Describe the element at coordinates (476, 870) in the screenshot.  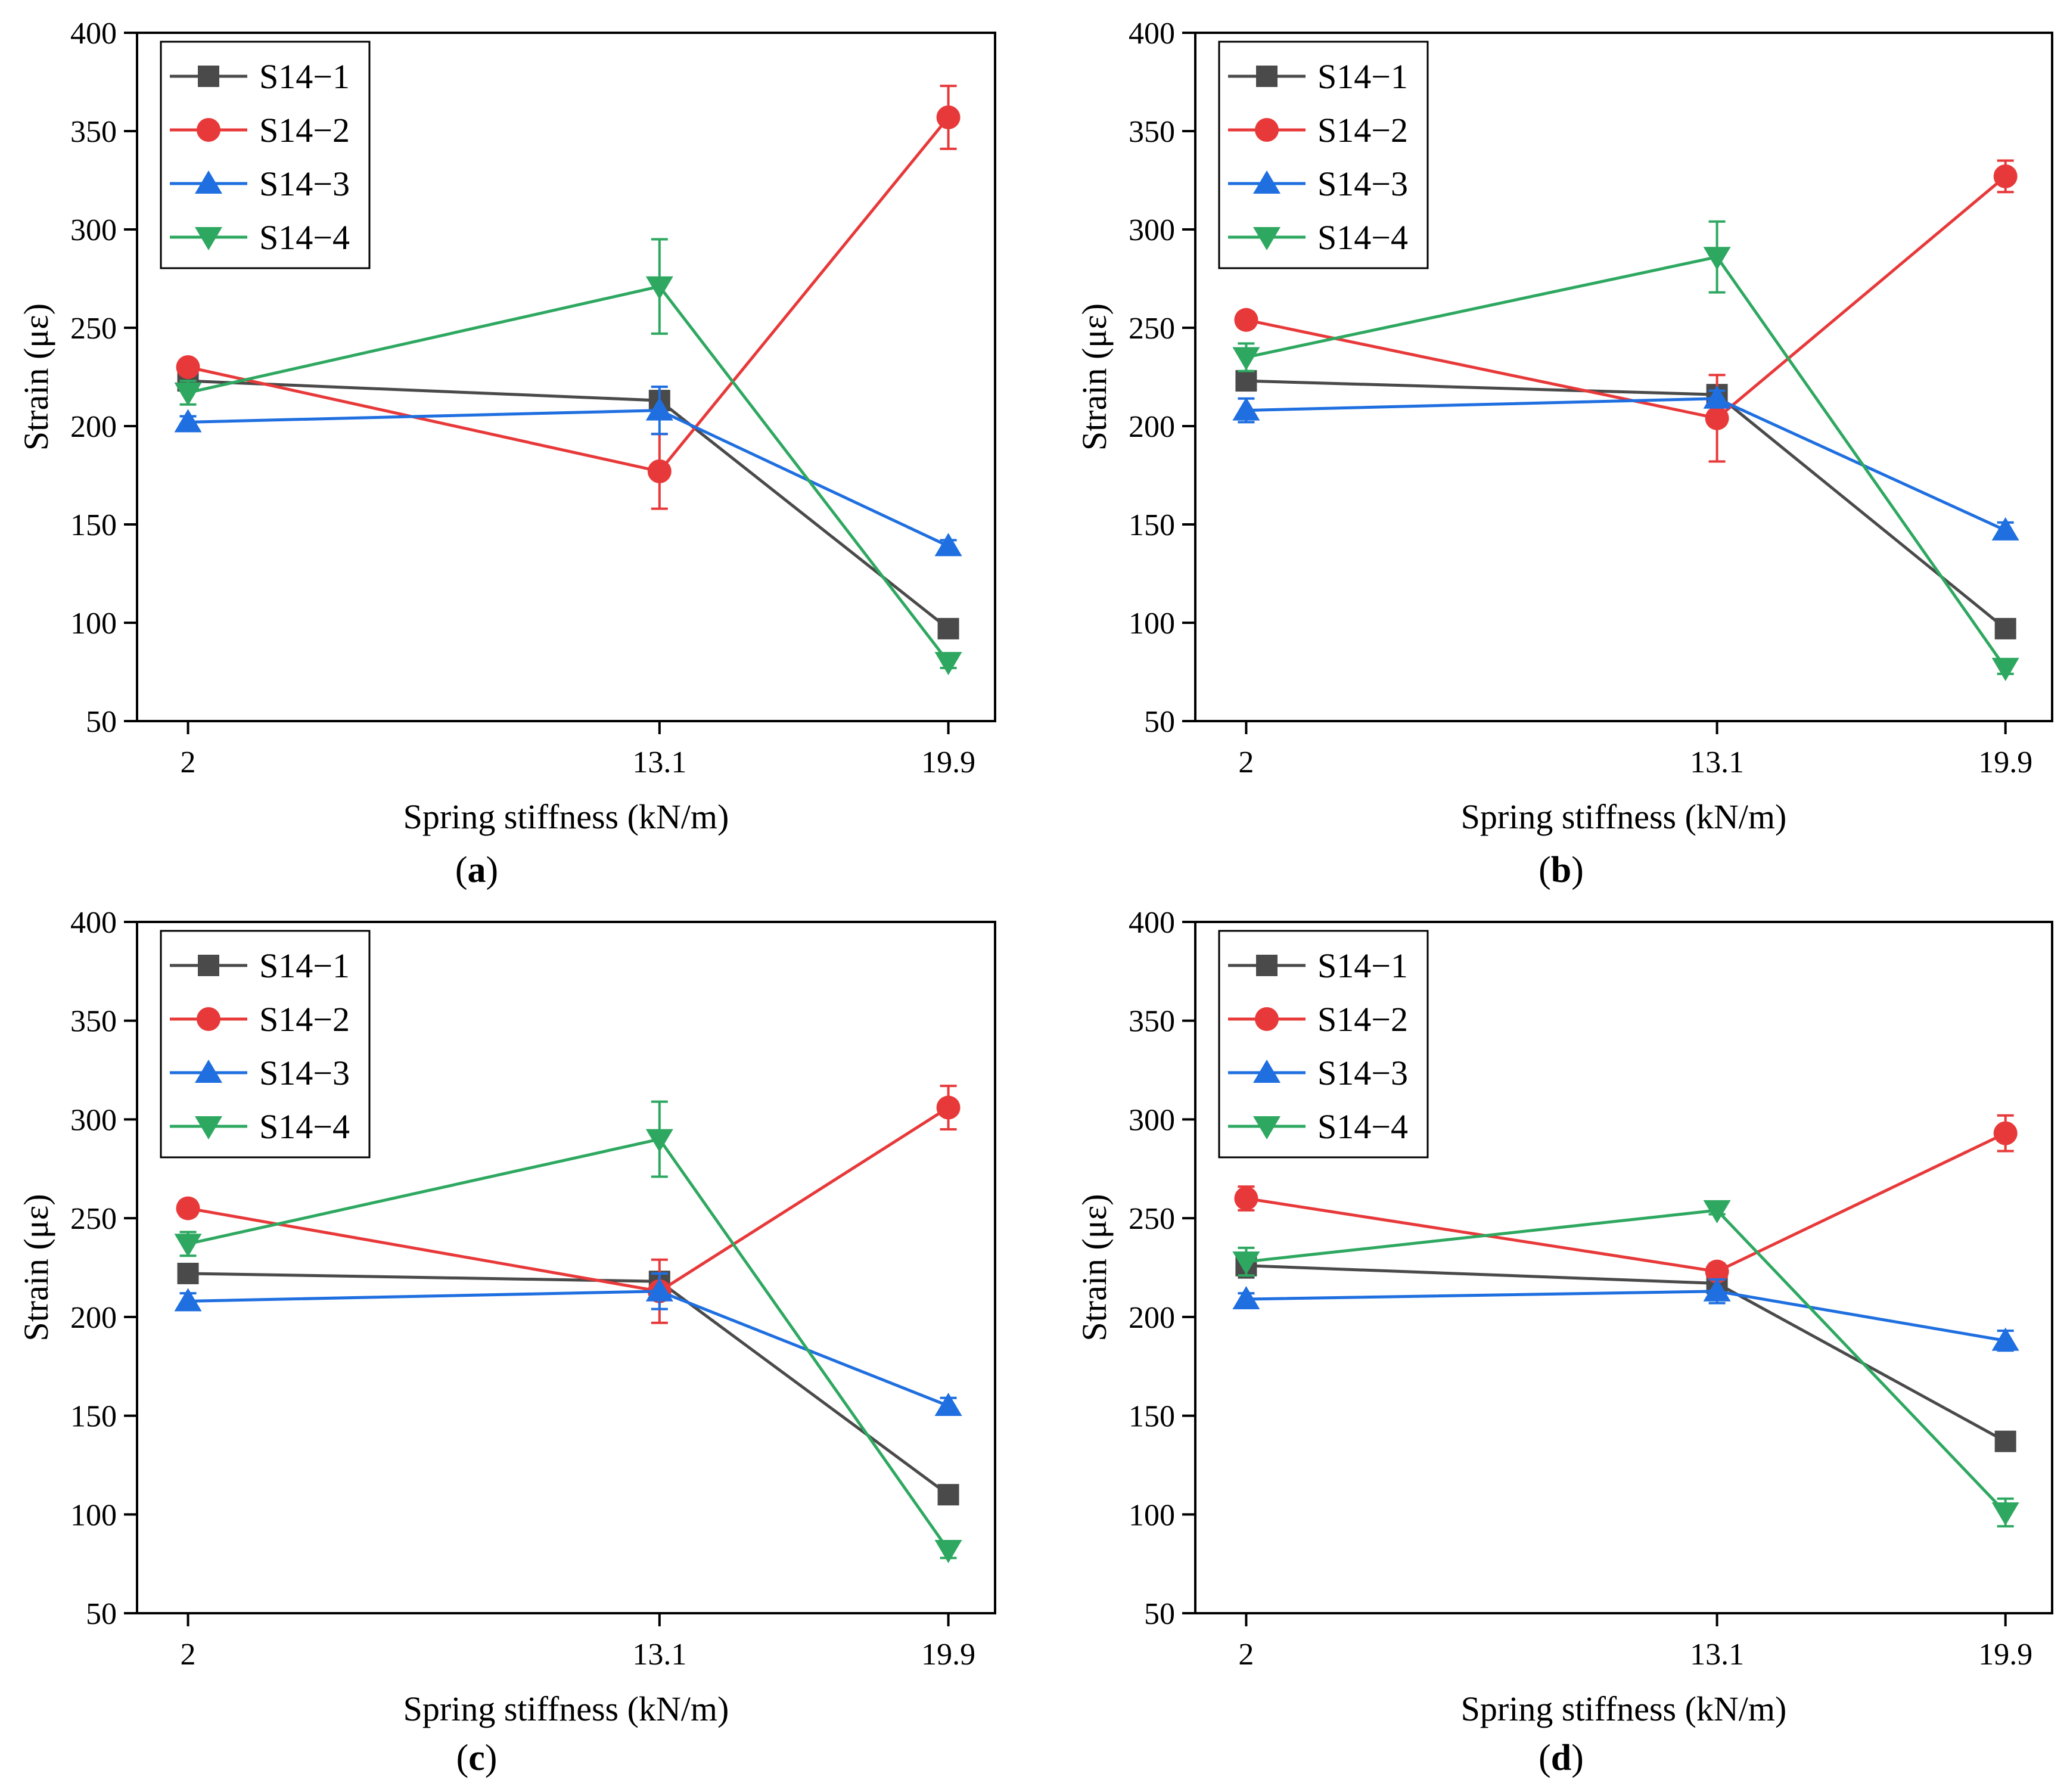
I see `panel-label: (a)` at that location.